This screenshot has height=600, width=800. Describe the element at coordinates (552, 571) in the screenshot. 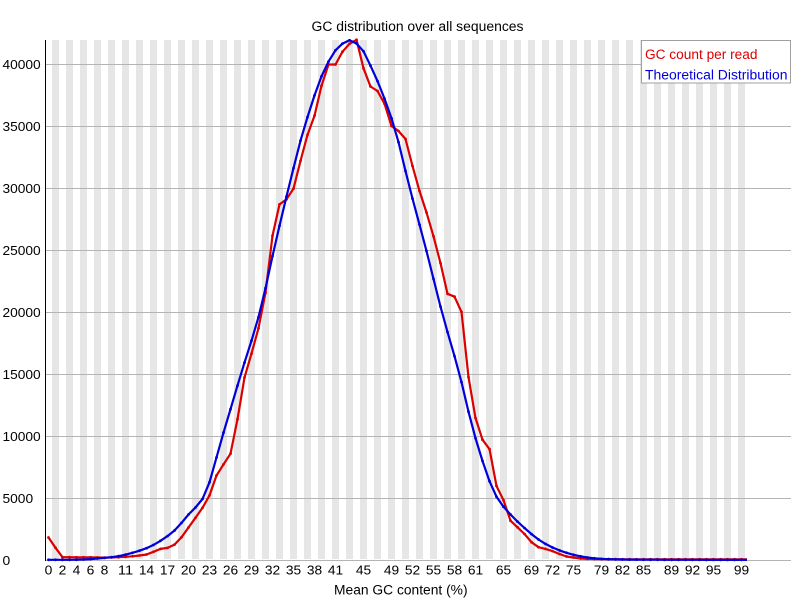

I see `svg-text: 72` at that location.